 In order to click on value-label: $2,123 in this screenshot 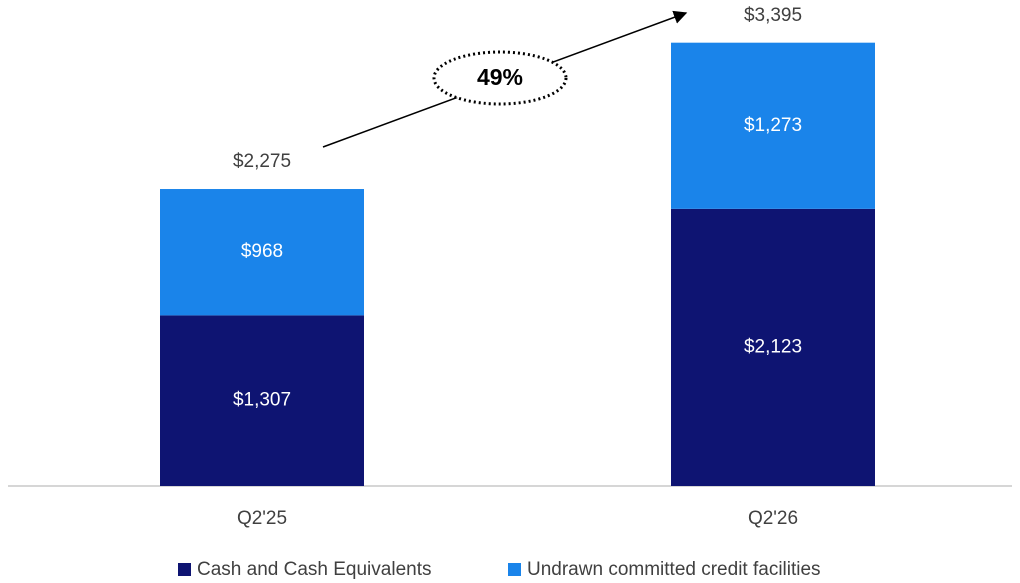, I will do `click(773, 346)`.